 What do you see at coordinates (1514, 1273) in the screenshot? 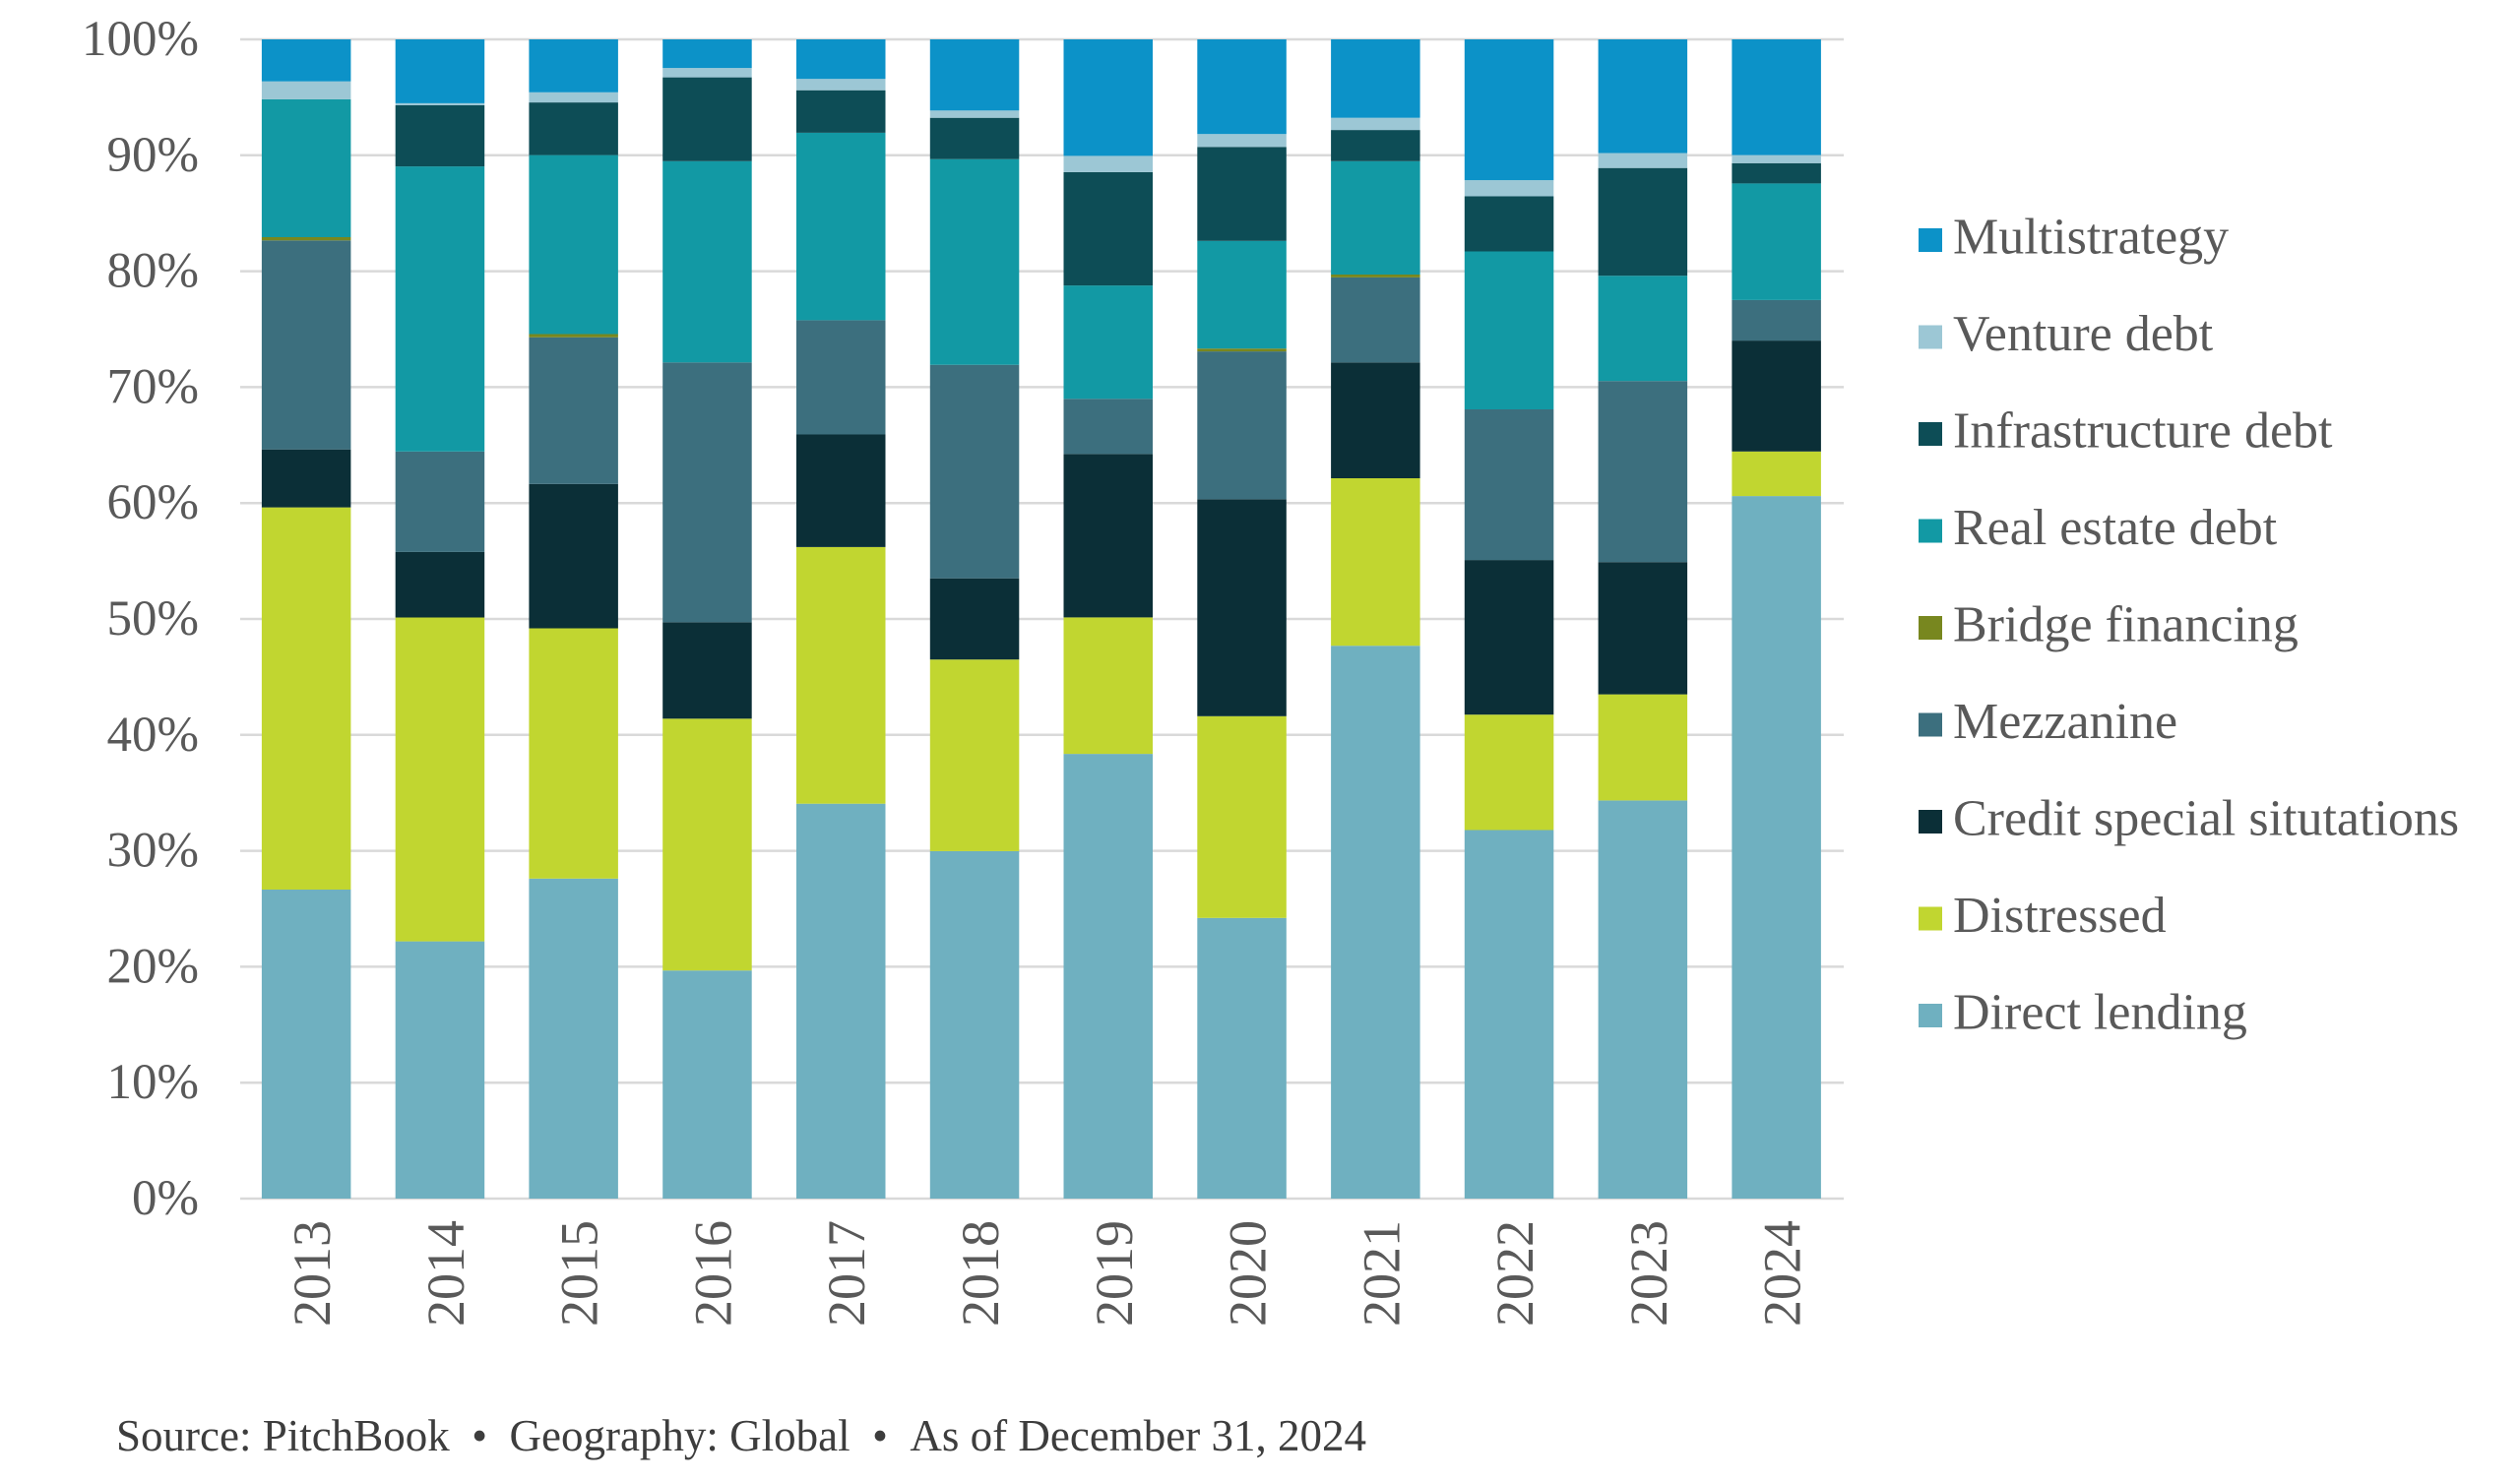
I see `svg-text: 2022` at bounding box center [1514, 1273].